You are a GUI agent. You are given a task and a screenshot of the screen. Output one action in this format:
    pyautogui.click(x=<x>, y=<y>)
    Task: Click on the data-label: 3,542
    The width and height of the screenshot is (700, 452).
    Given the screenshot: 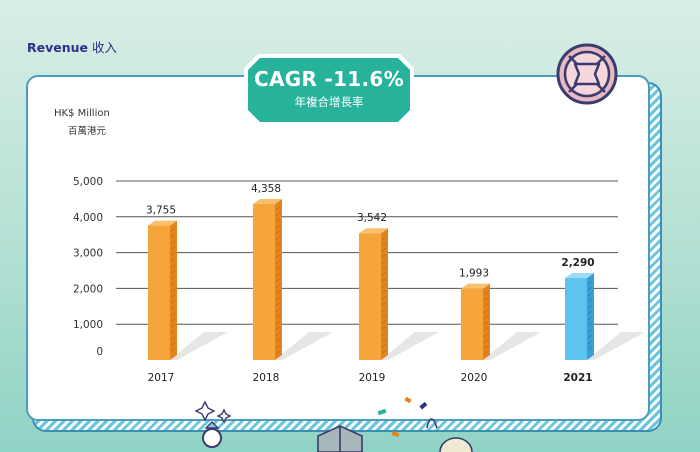 What is the action you would take?
    pyautogui.click(x=372, y=218)
    